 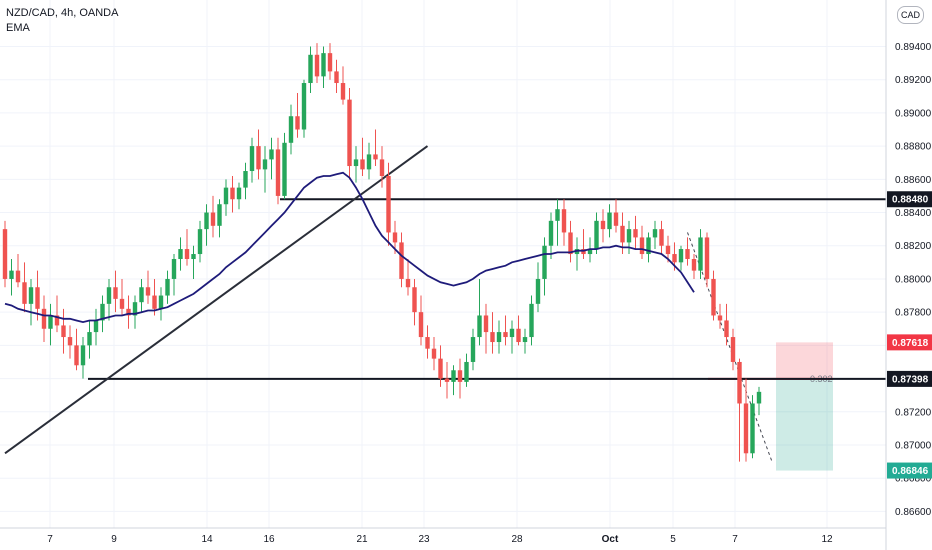 What do you see at coordinates (913, 113) in the screenshot?
I see `price-tick-label: 0.89000` at bounding box center [913, 113].